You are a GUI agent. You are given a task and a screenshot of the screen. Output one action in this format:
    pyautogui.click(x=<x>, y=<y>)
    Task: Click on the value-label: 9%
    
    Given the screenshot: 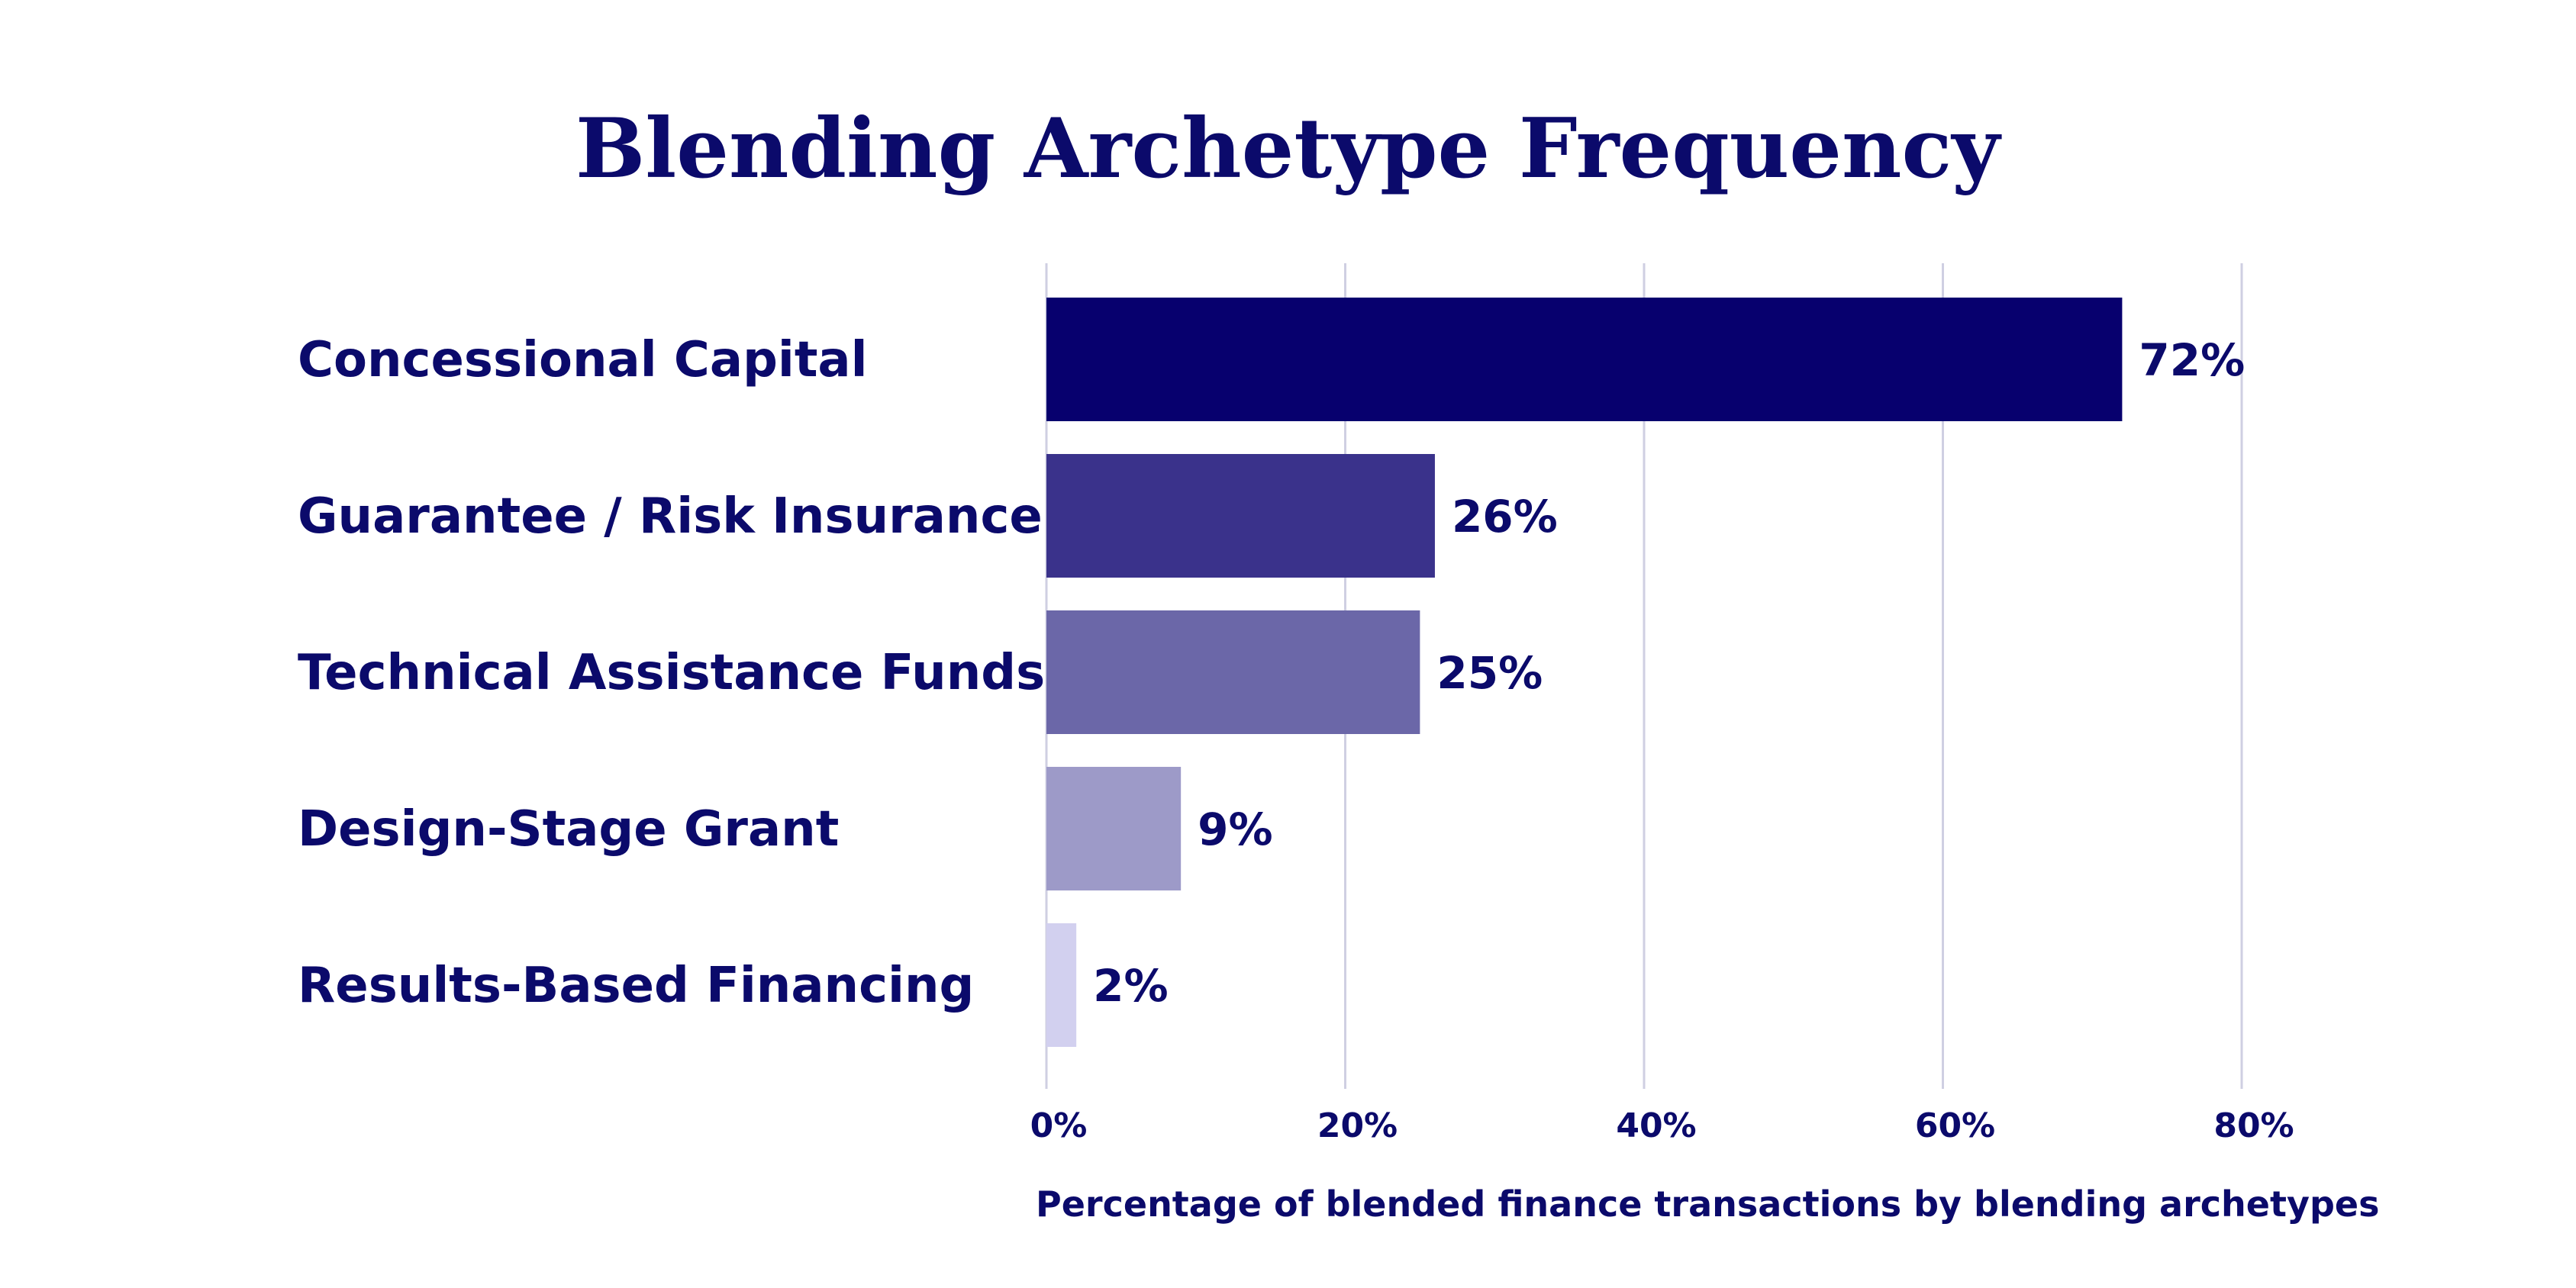 What is the action you would take?
    pyautogui.click(x=1235, y=829)
    